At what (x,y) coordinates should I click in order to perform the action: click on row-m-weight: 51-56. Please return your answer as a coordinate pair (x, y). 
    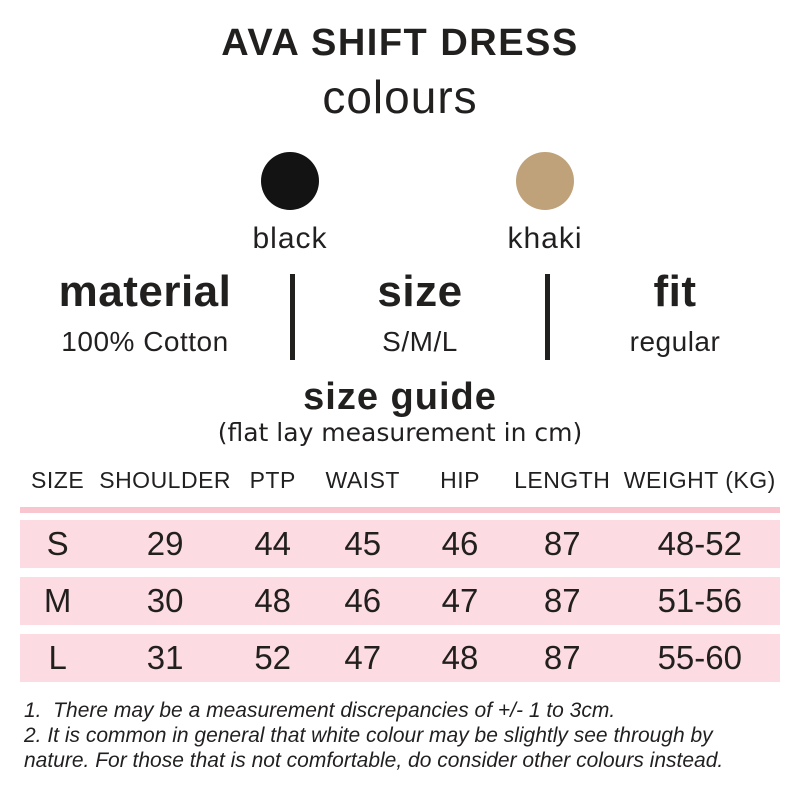
    Looking at the image, I should click on (699, 600).